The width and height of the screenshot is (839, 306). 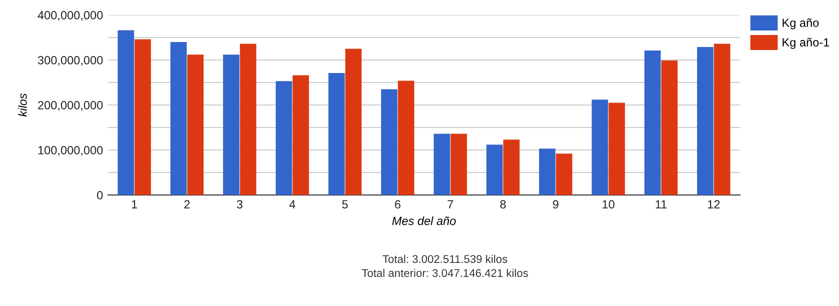 What do you see at coordinates (22, 105) in the screenshot?
I see `y-axis-title: kilos` at bounding box center [22, 105].